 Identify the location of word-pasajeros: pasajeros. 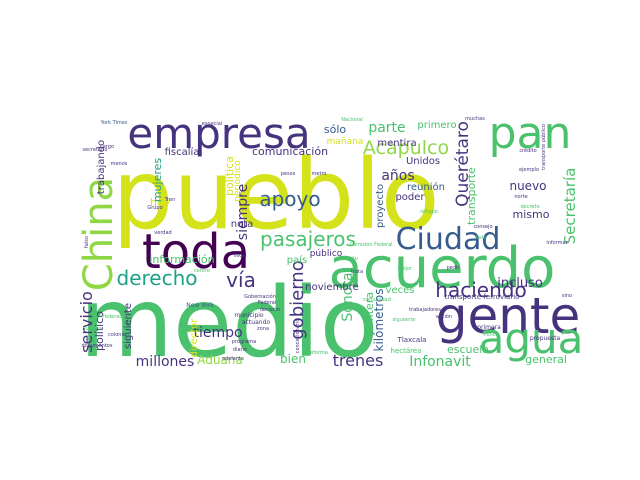
(308, 239).